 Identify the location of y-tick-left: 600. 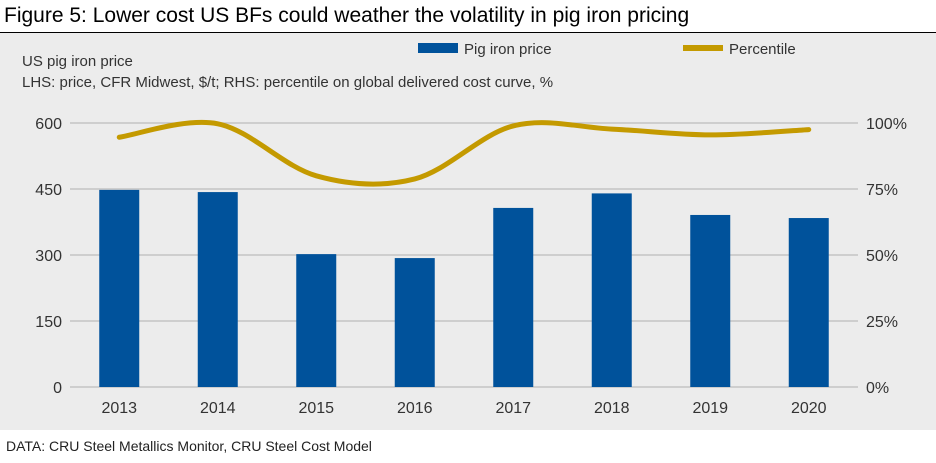
(48, 124).